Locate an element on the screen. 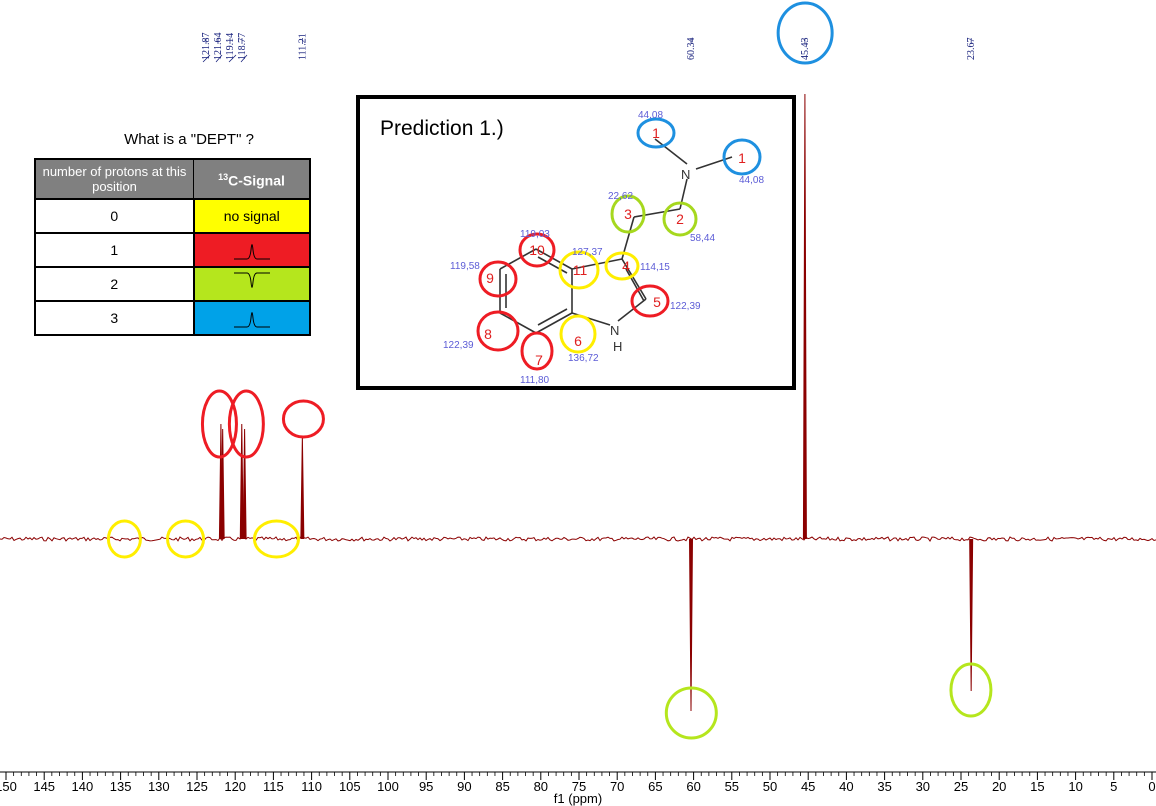 The width and height of the screenshot is (1156, 806). x-axis-label: f1 (ppm) is located at coordinates (578, 798).